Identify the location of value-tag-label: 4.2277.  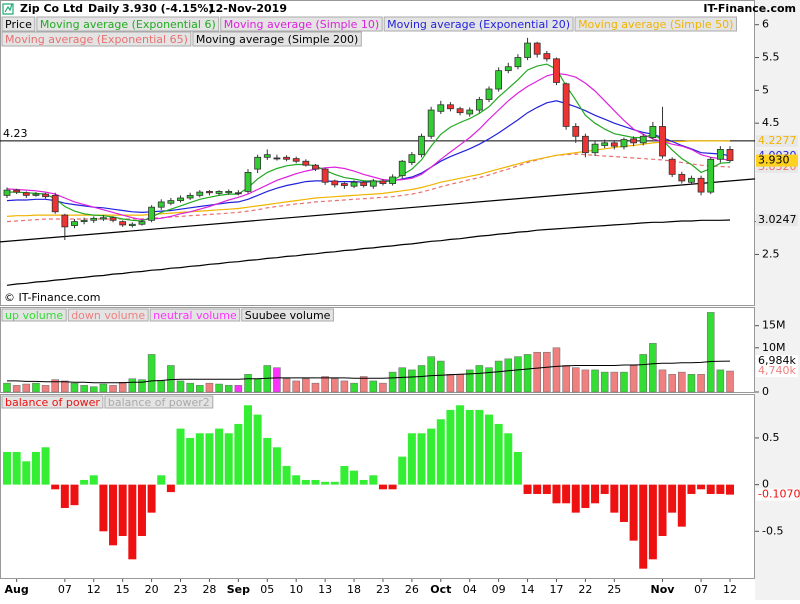
(777, 140).